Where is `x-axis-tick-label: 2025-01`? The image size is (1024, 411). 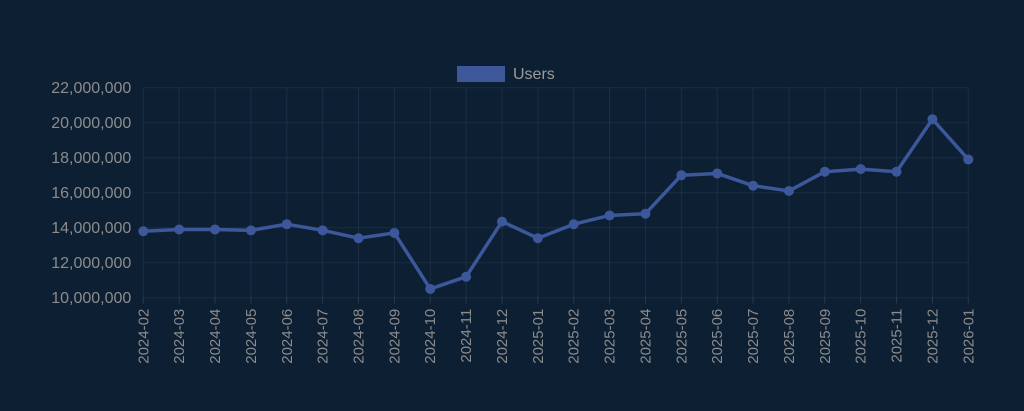
x-axis-tick-label: 2025-01 is located at coordinates (538, 336).